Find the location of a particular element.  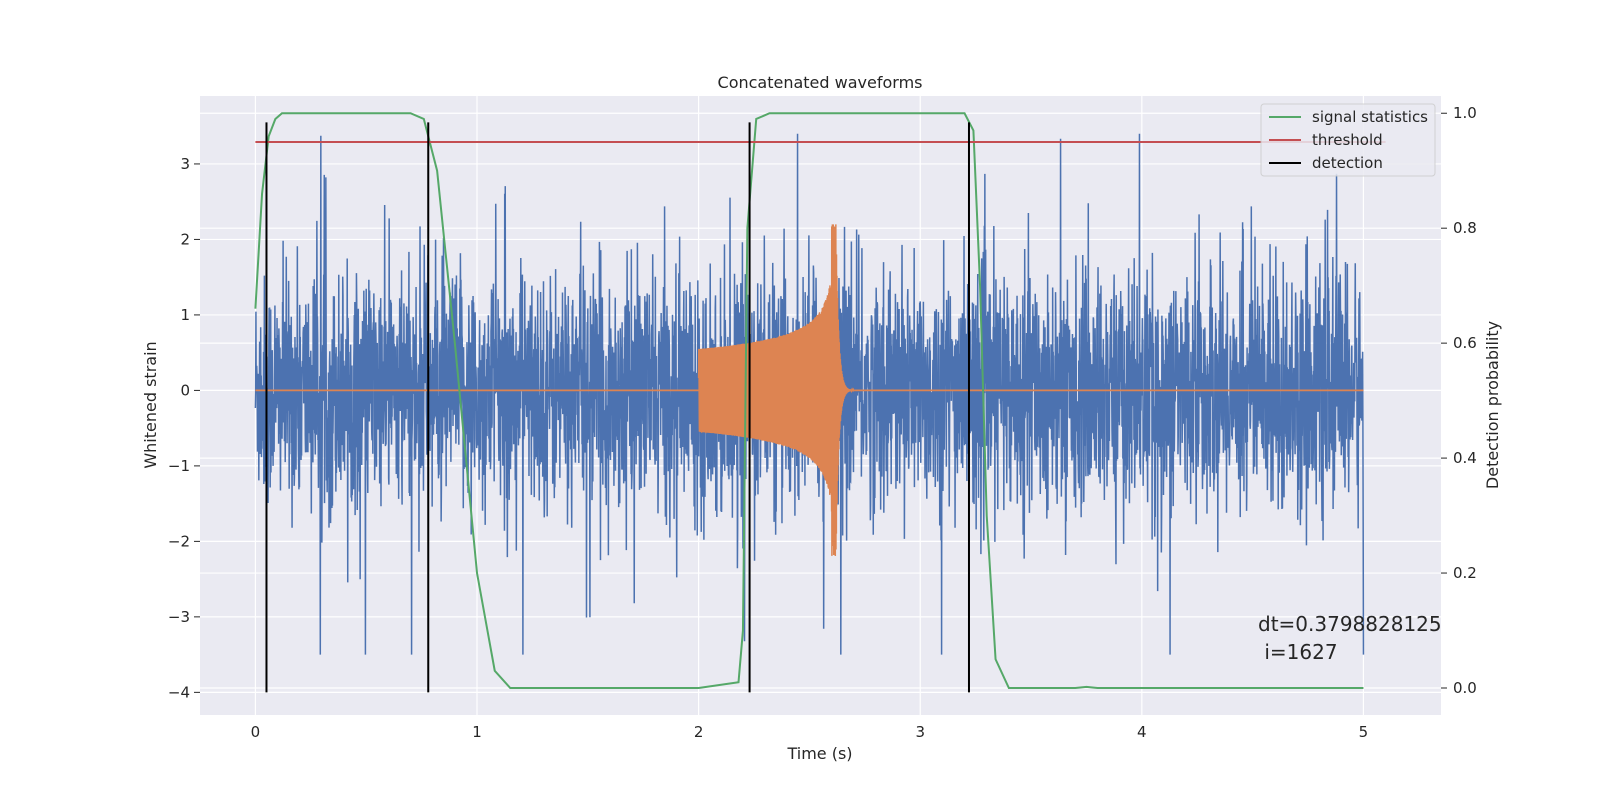

legend: signal statistics threshold detection is located at coordinates (1348, 140).